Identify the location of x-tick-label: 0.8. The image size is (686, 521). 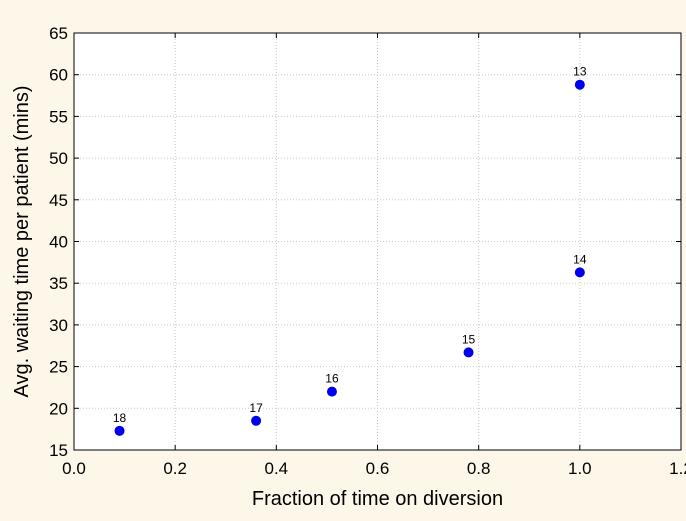
(479, 468).